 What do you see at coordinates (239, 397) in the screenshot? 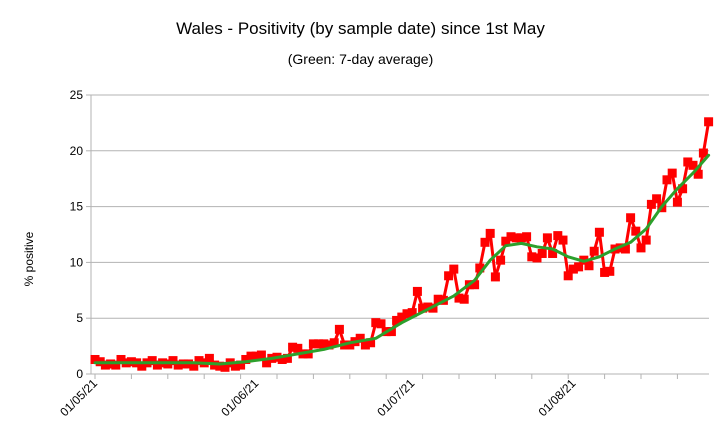
I see `x-tick-label: 01/06/21` at bounding box center [239, 397].